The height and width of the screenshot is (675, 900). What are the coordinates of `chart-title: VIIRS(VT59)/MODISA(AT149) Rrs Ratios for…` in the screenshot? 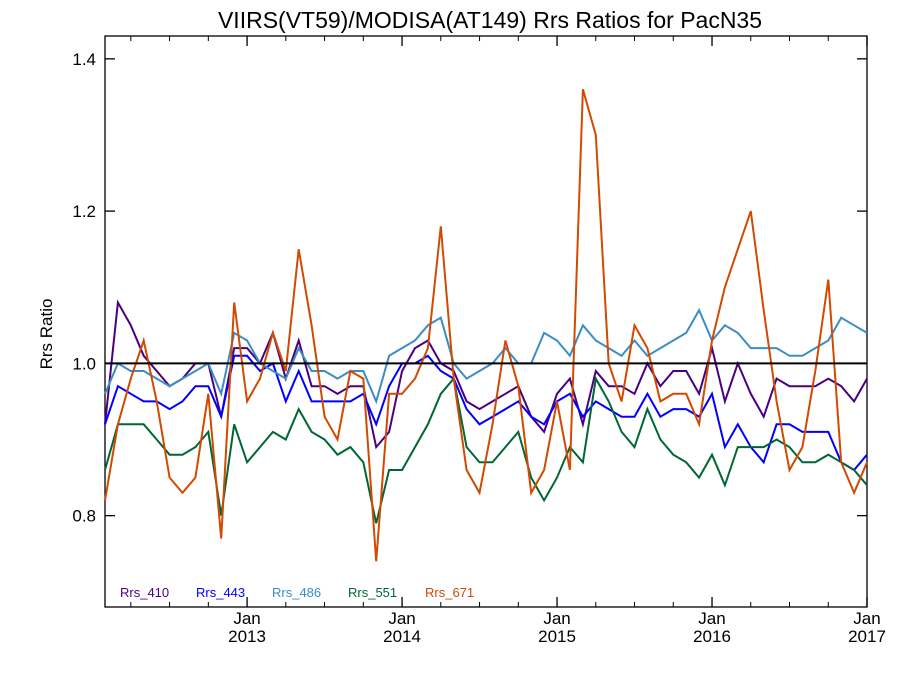 It's located at (490, 20).